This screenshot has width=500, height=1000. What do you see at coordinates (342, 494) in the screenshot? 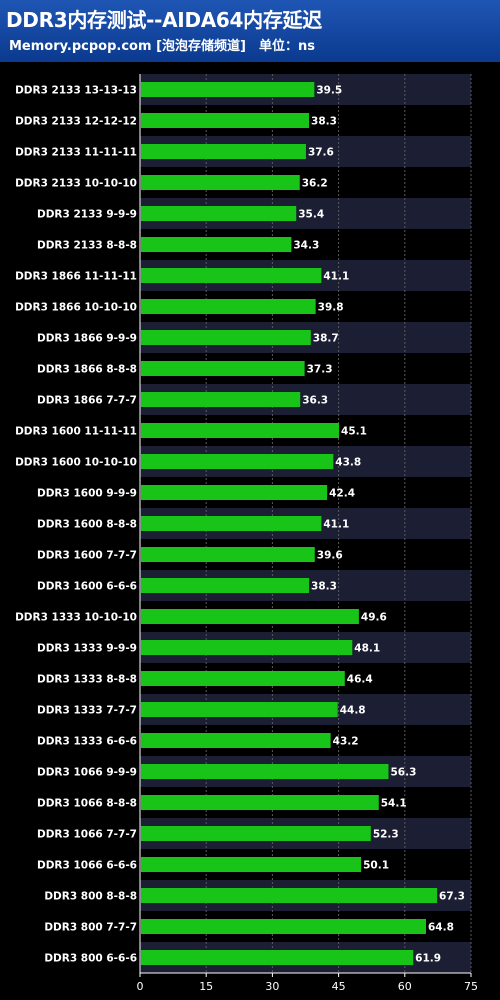
I see `data-label: 42.4` at bounding box center [342, 494].